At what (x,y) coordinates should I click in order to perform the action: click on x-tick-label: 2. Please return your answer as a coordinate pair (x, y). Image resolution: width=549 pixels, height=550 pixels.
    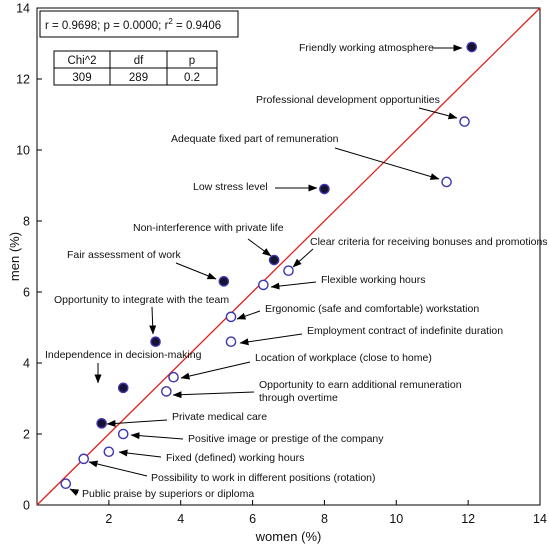
    Looking at the image, I should click on (108, 519).